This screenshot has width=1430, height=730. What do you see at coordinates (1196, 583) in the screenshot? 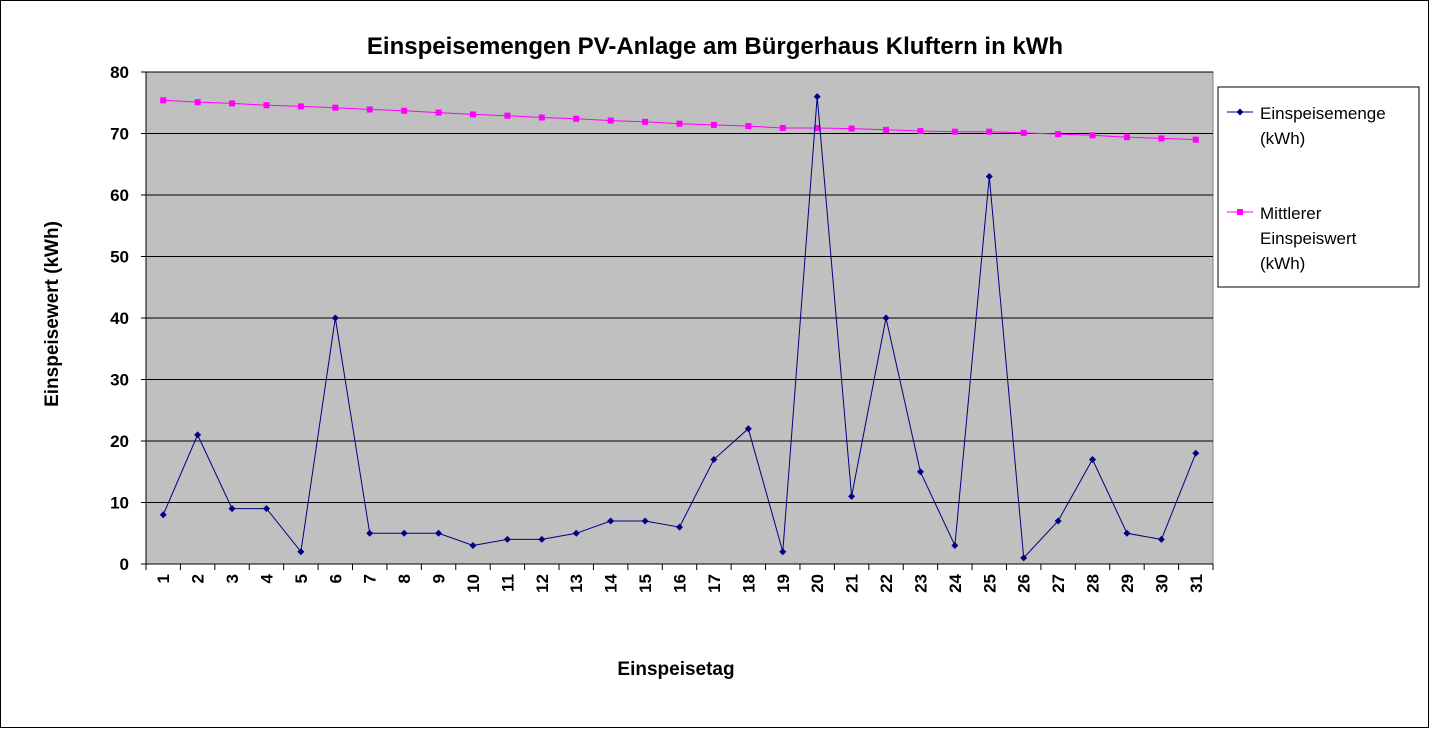
I see `x-tick-label: 31` at bounding box center [1196, 583].